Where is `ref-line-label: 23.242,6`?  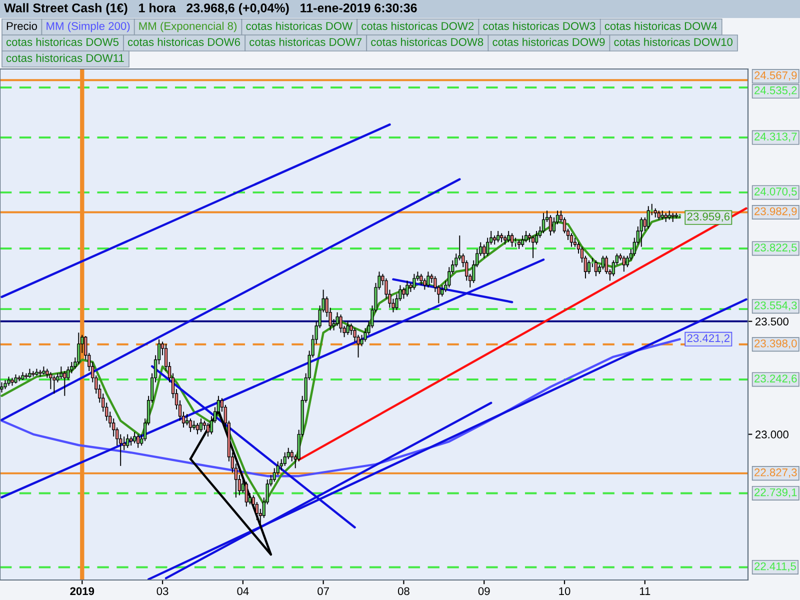
ref-line-label: 23.242,6 is located at coordinates (775, 379).